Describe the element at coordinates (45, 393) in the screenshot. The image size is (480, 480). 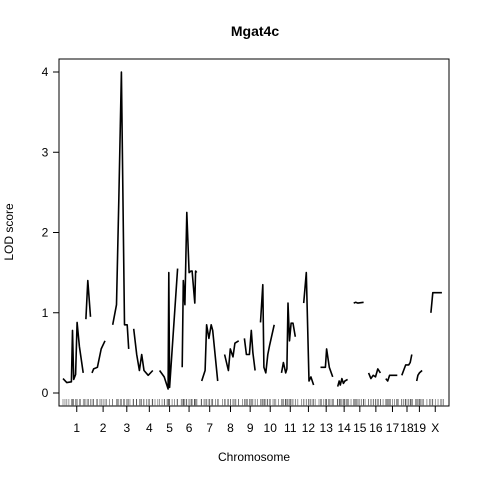
I see `y-tick-label: 0` at that location.